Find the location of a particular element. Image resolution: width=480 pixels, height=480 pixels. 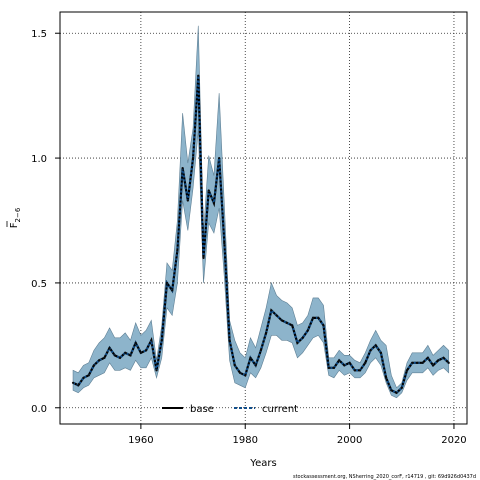

y-tick-label: 0.5 is located at coordinates (39, 284).